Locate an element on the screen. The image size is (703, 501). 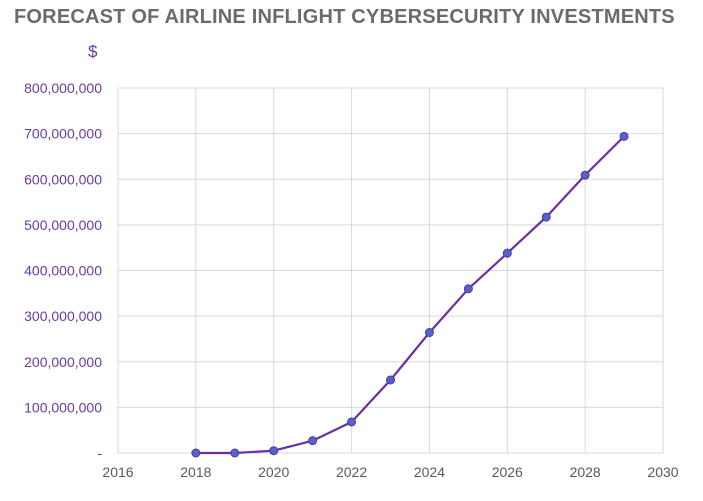
x-tick-label: 2030 is located at coordinates (662, 472).